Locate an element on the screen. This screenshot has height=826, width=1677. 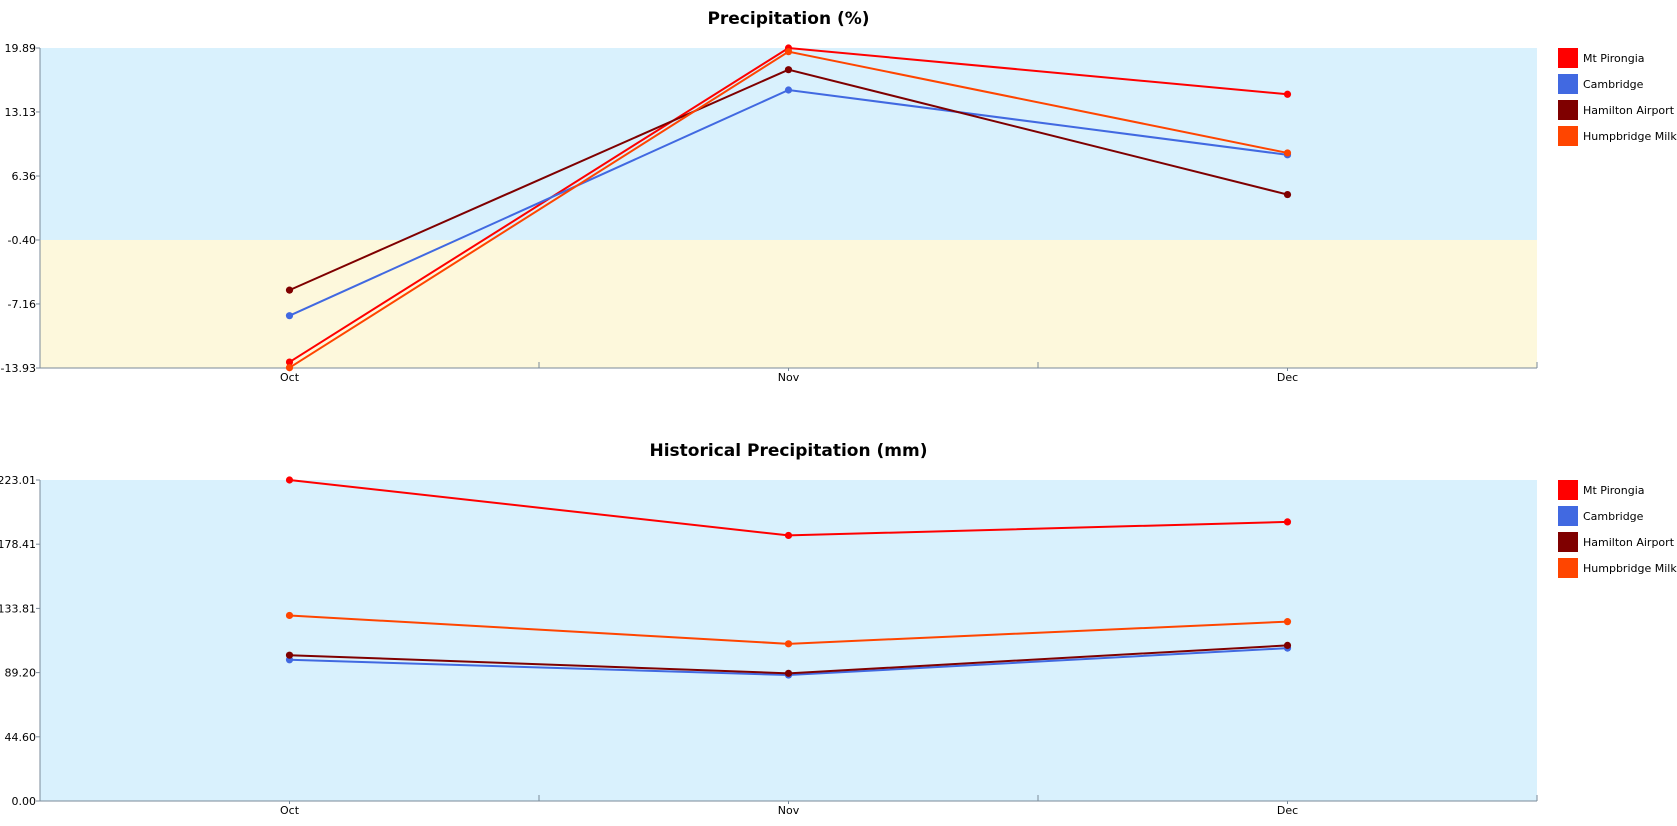
y-tick-label: 178.41 is located at coordinates (18, 544).